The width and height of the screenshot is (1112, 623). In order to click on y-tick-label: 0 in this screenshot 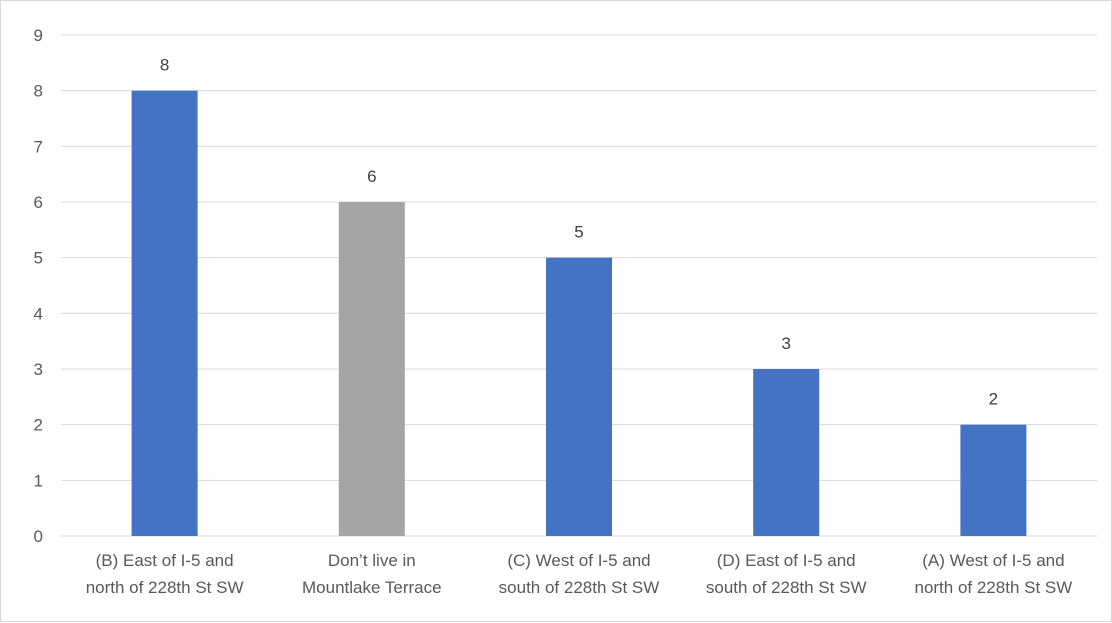, I will do `click(38, 536)`.